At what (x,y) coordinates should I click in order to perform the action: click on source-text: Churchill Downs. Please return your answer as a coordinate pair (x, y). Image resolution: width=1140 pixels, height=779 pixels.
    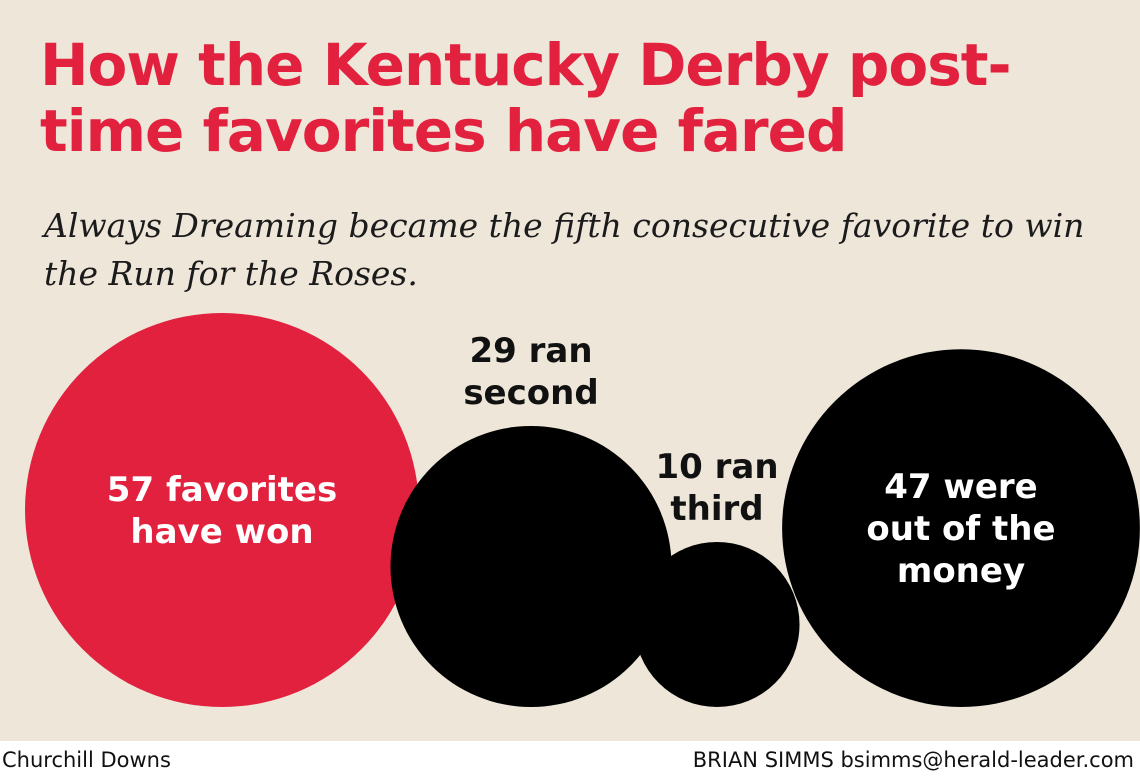
    Looking at the image, I should click on (86, 760).